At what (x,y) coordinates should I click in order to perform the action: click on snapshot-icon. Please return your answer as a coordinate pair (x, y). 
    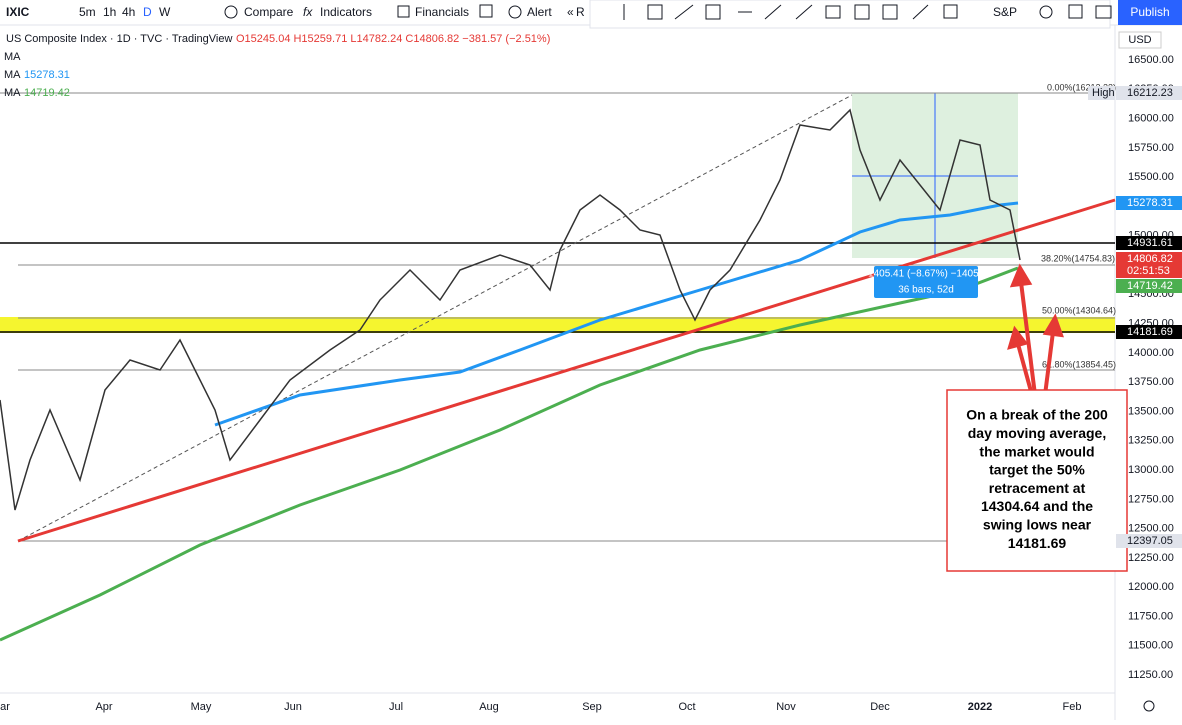
    Looking at the image, I should click on (1103, 12).